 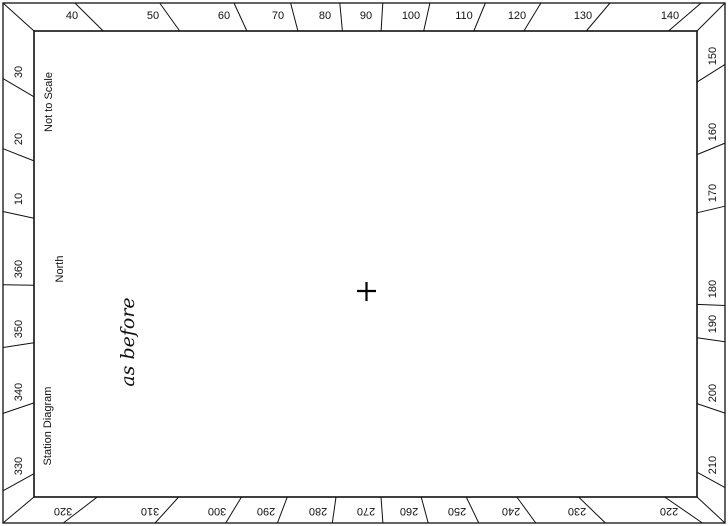 What do you see at coordinates (713, 132) in the screenshot?
I see `tick-label-160: 160` at bounding box center [713, 132].